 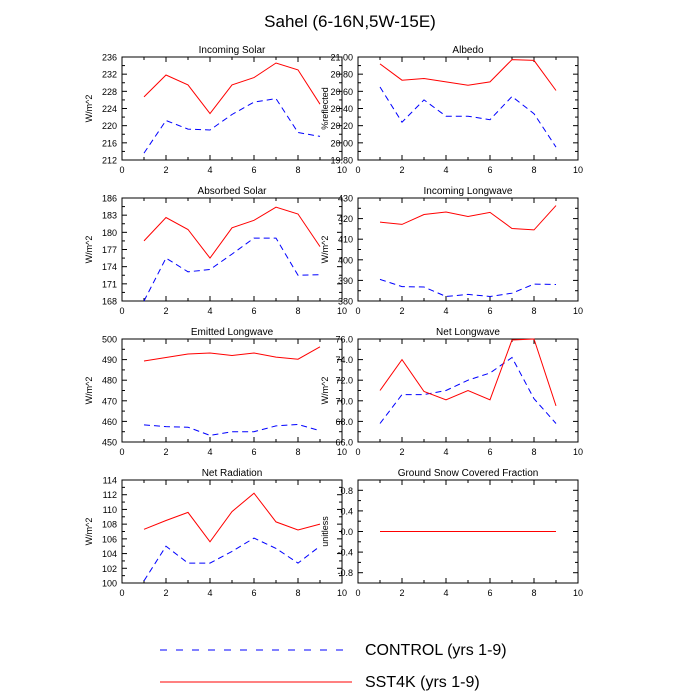 I want to click on legend: CONTROL (yrs 1-9) SST4K (yrs 1-9), so click(x=333, y=666).